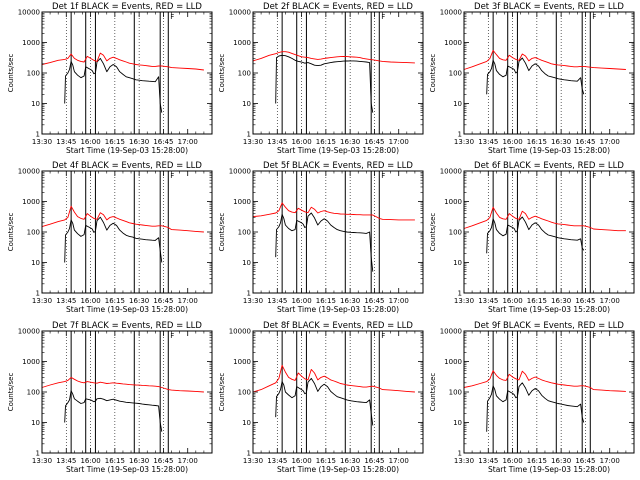 The height and width of the screenshot is (480, 640). What do you see at coordinates (549, 326) in the screenshot?
I see `panel-title: Det 9f BLACK = Events, RED = LLD` at bounding box center [549, 326].